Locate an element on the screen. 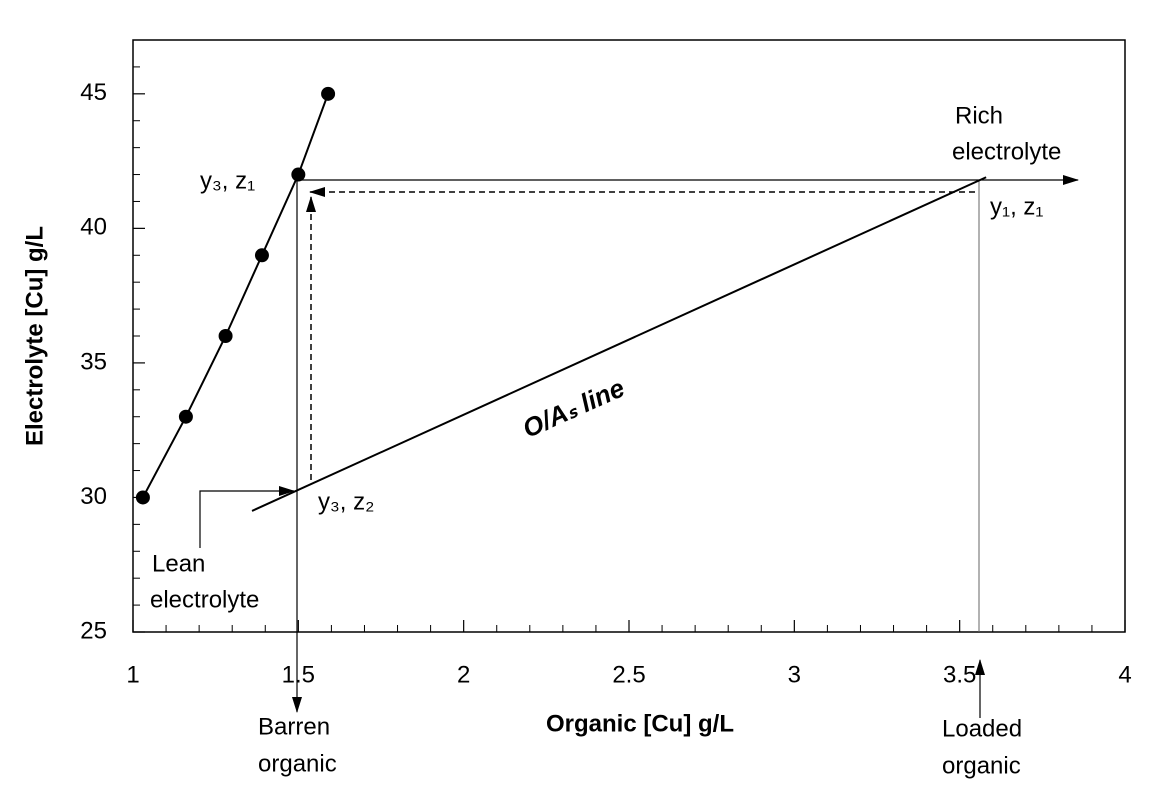 Image resolution: width=1165 pixels, height=790 pixels. annotation: Lean is located at coordinates (178, 563).